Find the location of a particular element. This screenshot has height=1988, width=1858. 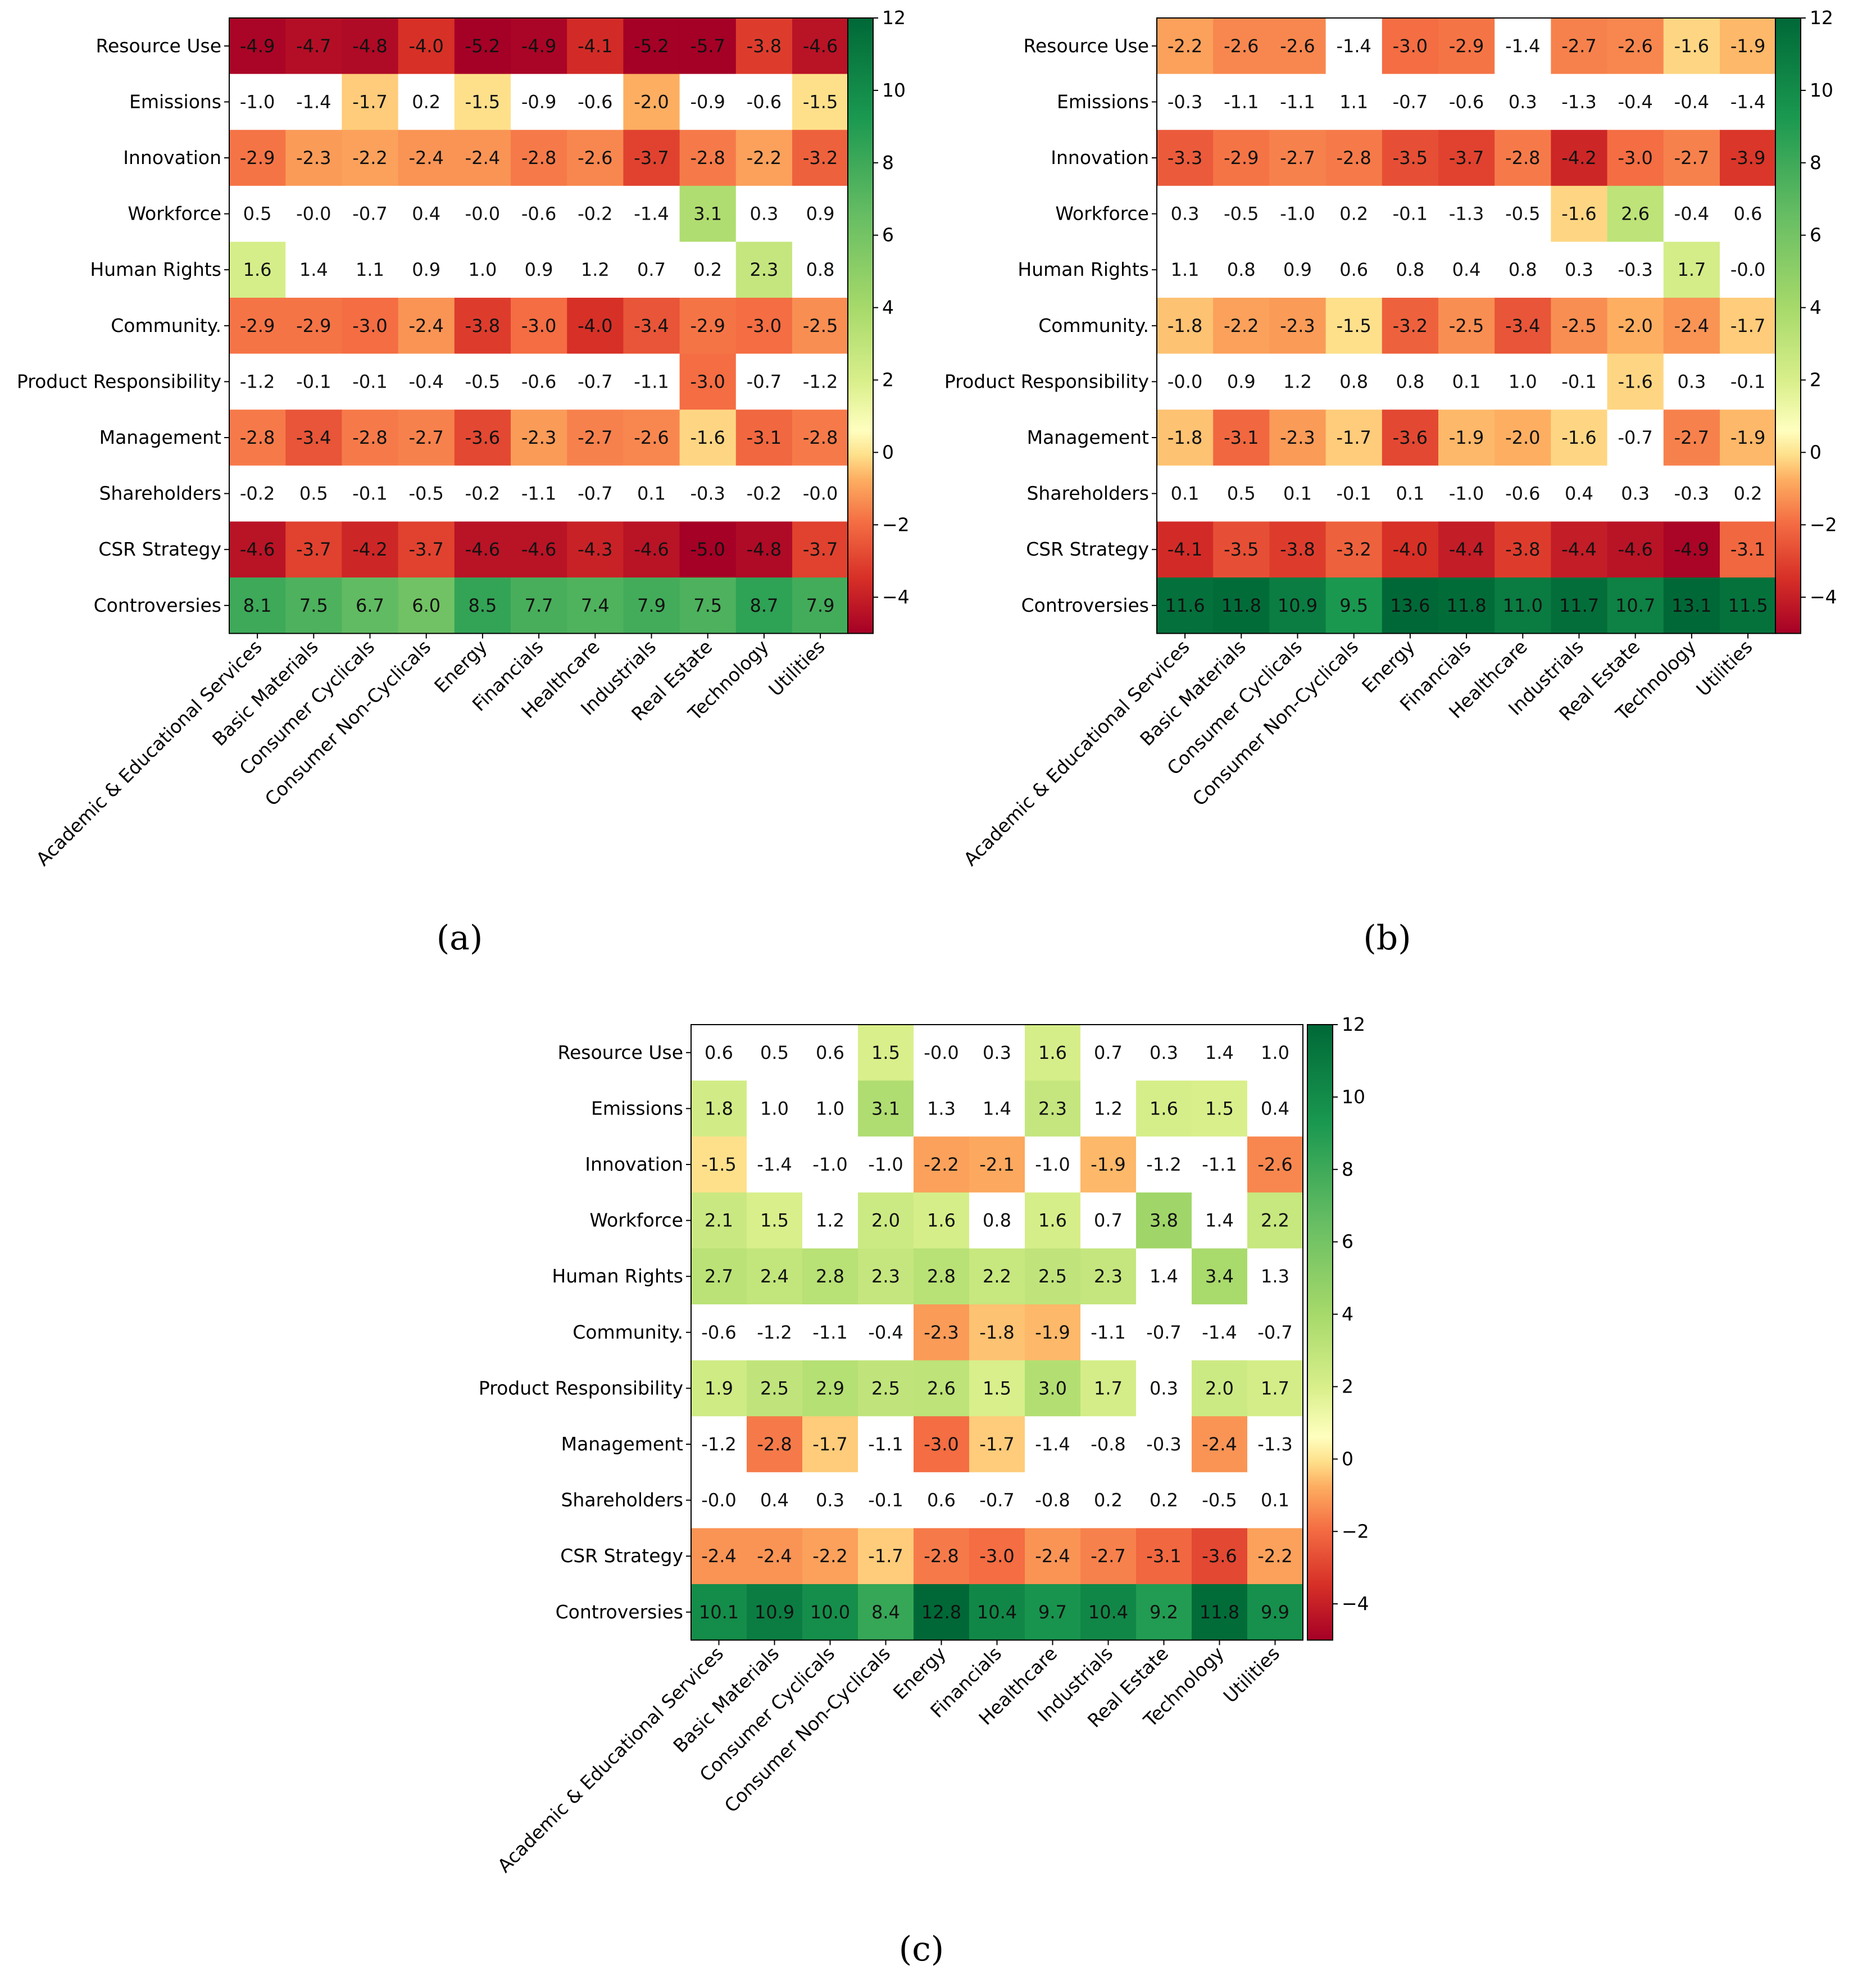

cell-value-label: 6.7 is located at coordinates (370, 605).